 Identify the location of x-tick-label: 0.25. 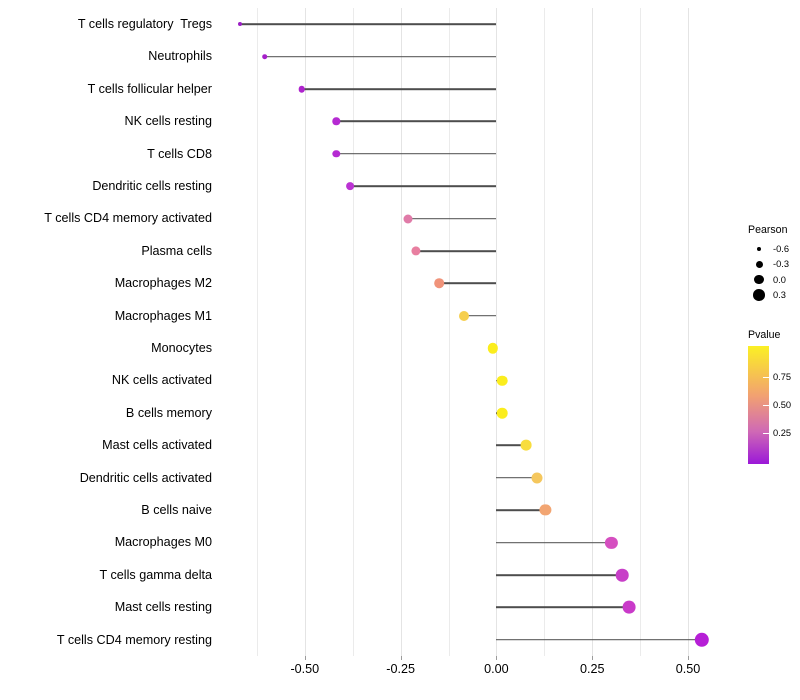
(592, 669).